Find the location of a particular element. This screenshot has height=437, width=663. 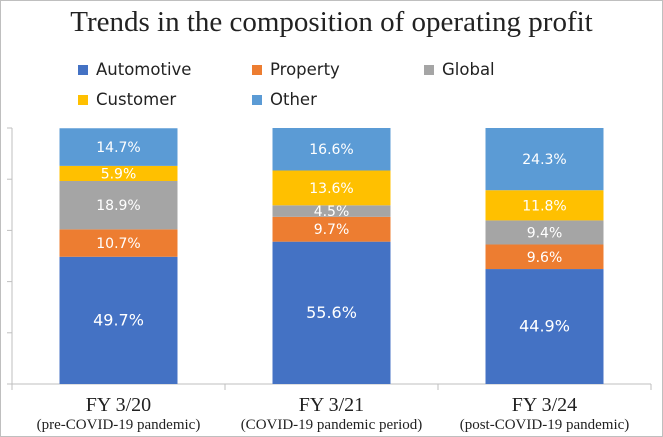

data-label-global-2: 4.5% is located at coordinates (332, 212).